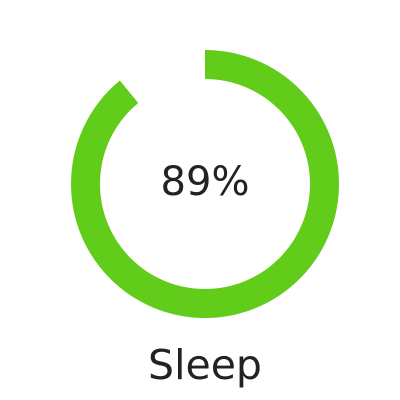 This screenshot has height=400, width=400. What do you see at coordinates (205, 365) in the screenshot?
I see `progress-label: Sleep` at bounding box center [205, 365].